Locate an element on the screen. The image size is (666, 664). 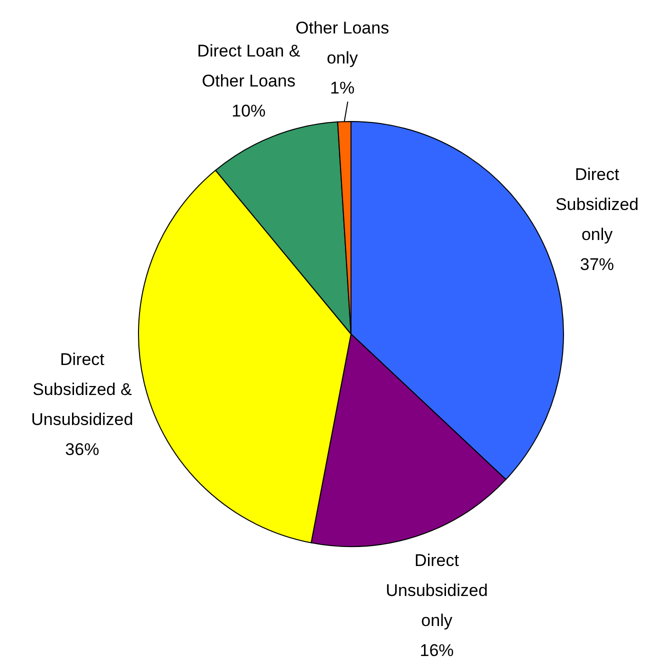
slice-label: Direct Unsubsidized only is located at coordinates (437, 590).